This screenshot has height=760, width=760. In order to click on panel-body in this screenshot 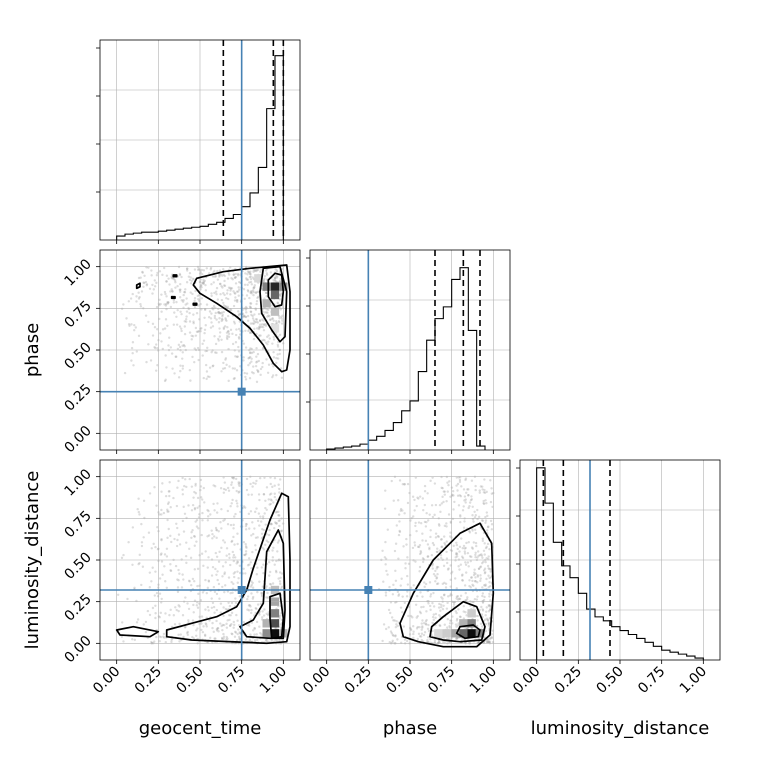, I will do `click(200, 140)`.